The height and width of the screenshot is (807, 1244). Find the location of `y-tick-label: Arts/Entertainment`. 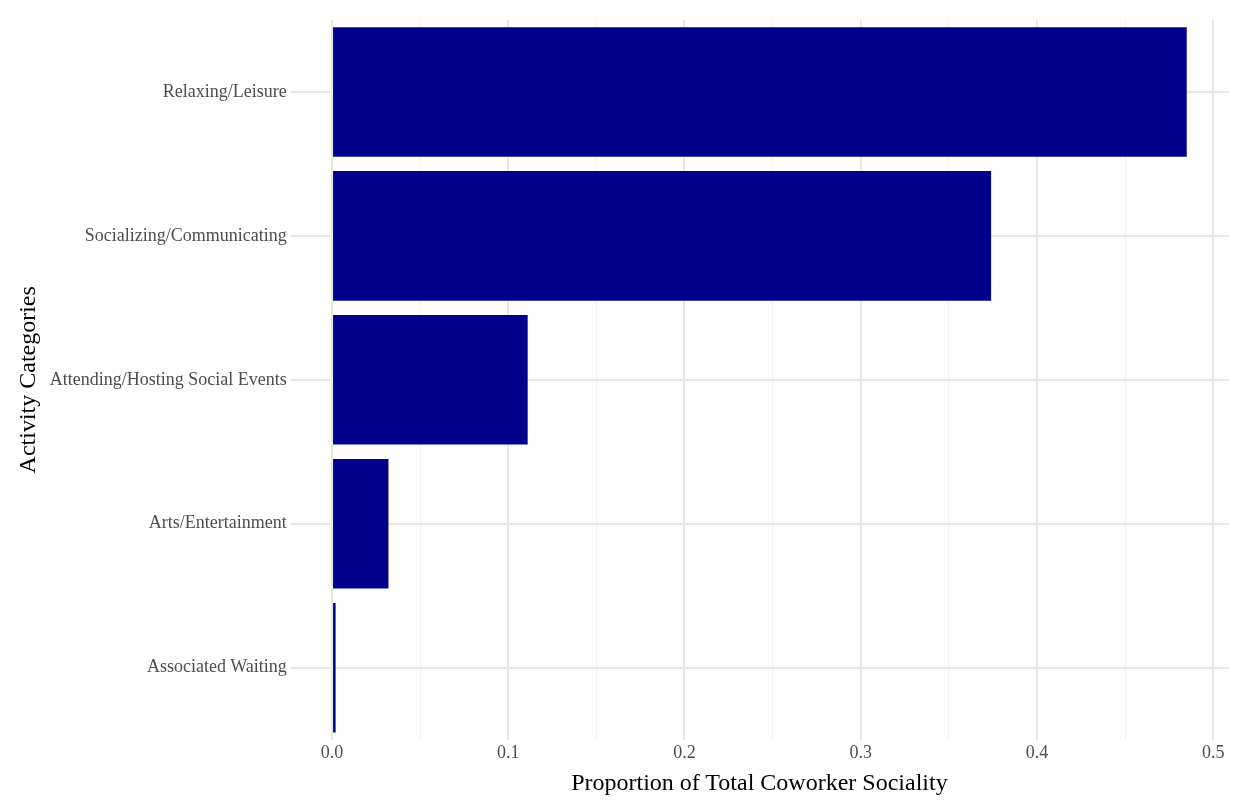

y-tick-label: Arts/Entertainment is located at coordinates (217, 522).